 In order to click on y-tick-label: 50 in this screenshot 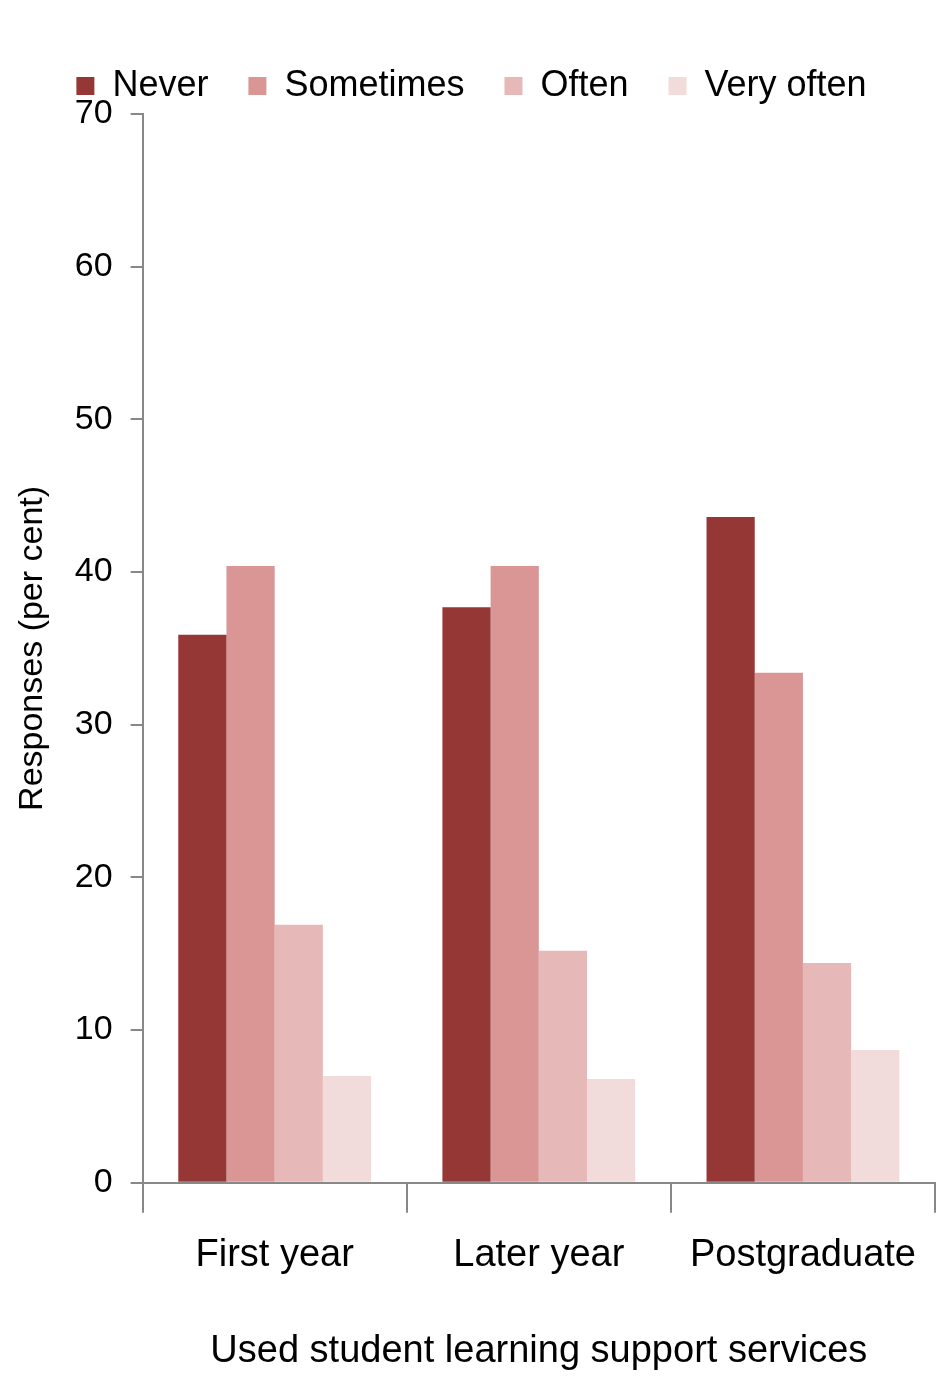, I will do `click(93, 416)`.